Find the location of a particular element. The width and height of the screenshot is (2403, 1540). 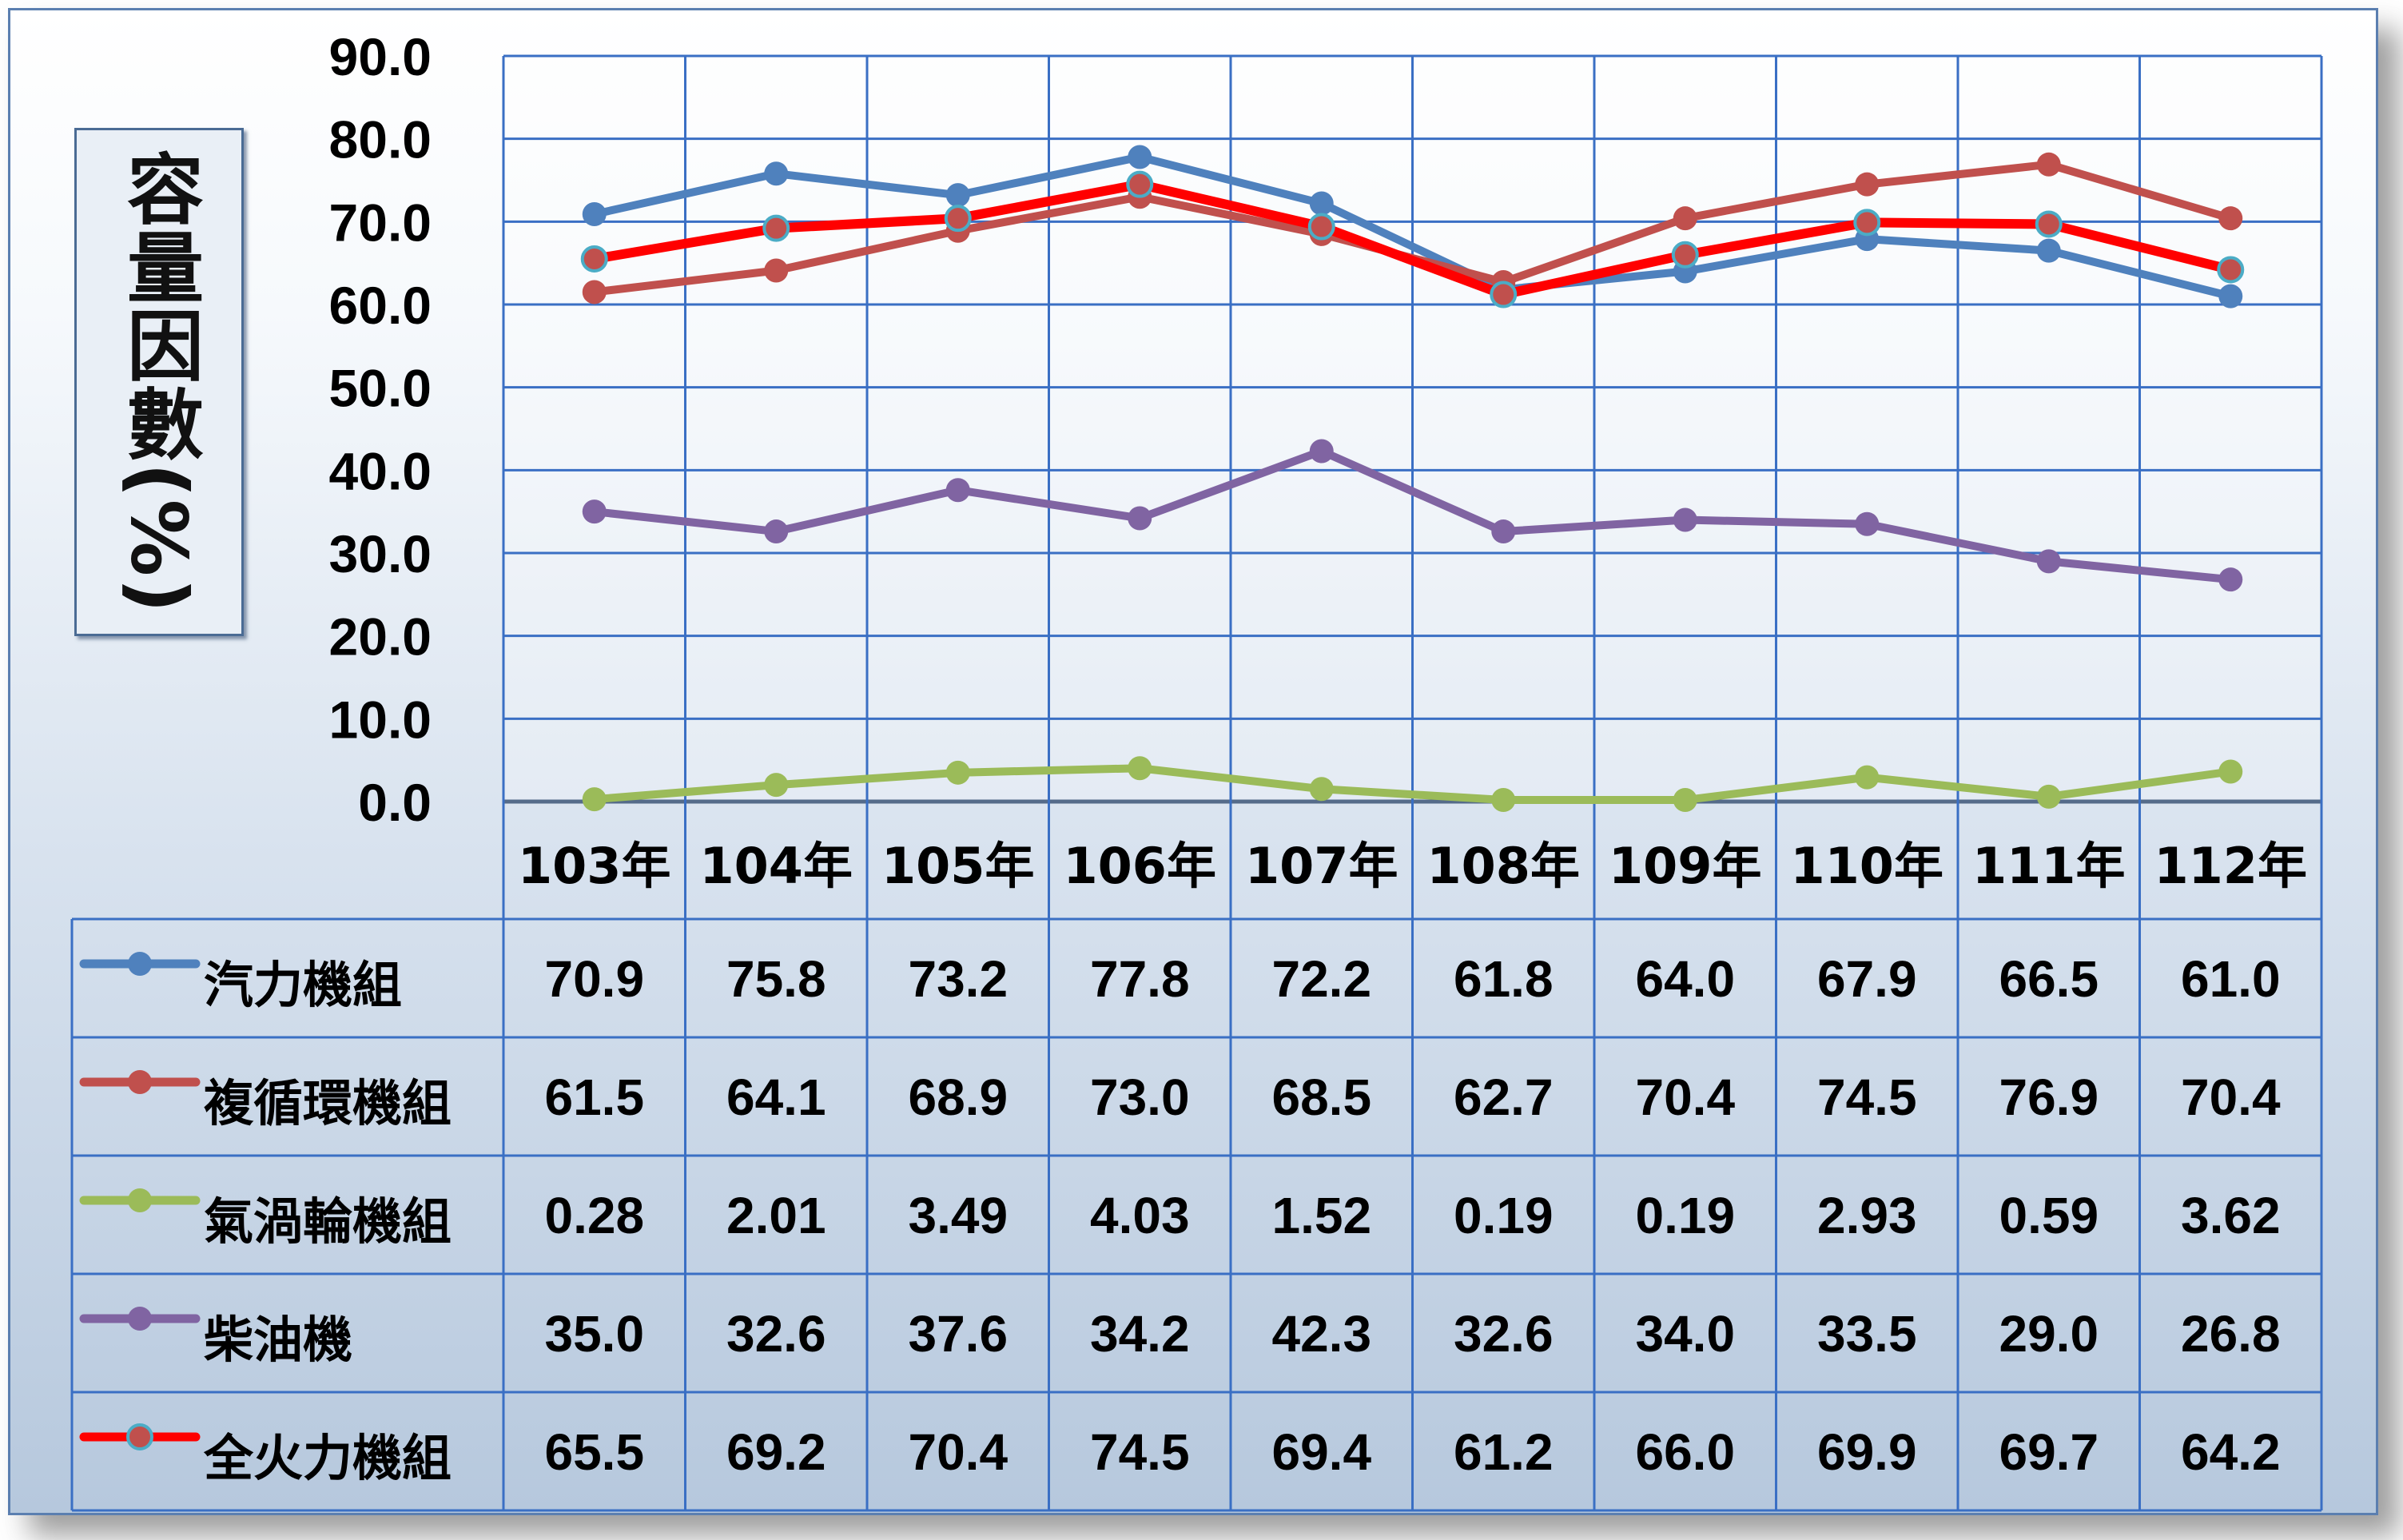

y-axis-title-box: 容量因數(%) is located at coordinates (159, 382).